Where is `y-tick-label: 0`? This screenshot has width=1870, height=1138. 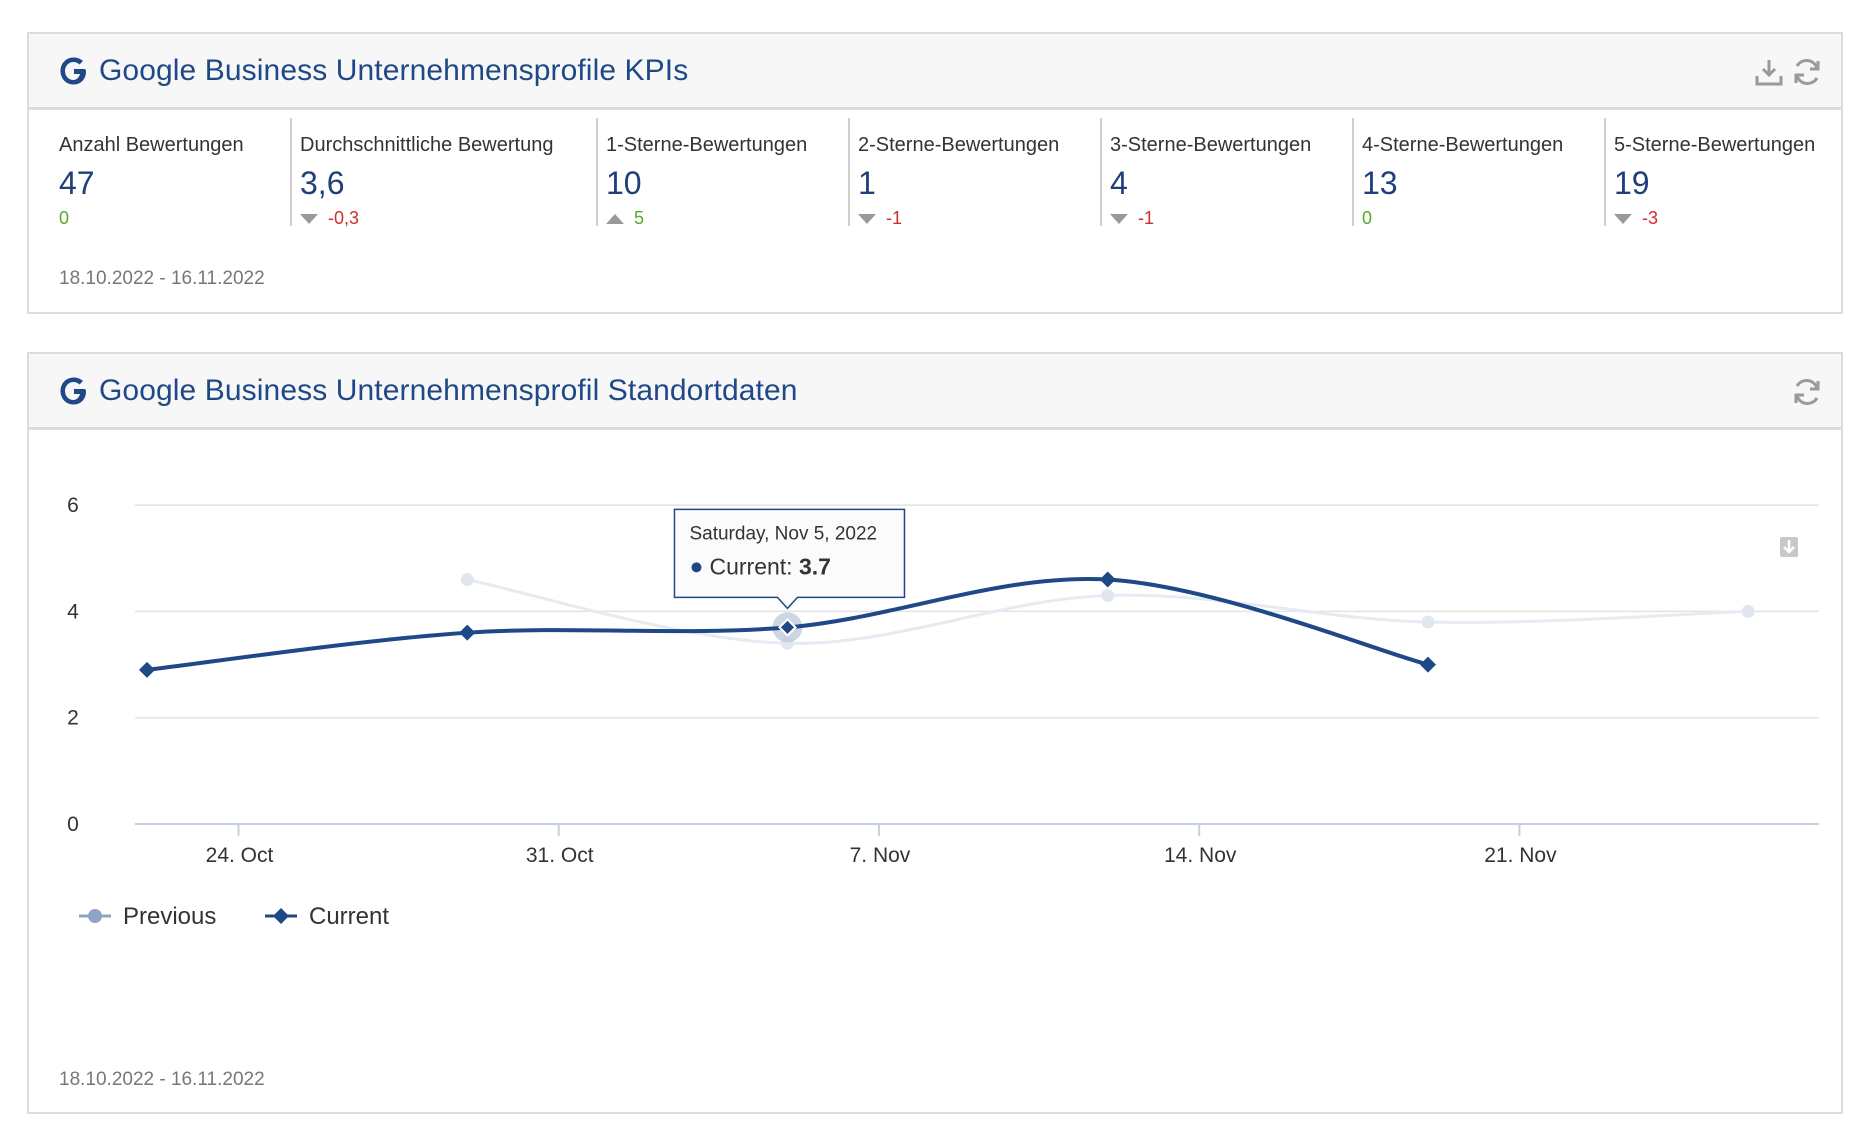
y-tick-label: 0 is located at coordinates (73, 824).